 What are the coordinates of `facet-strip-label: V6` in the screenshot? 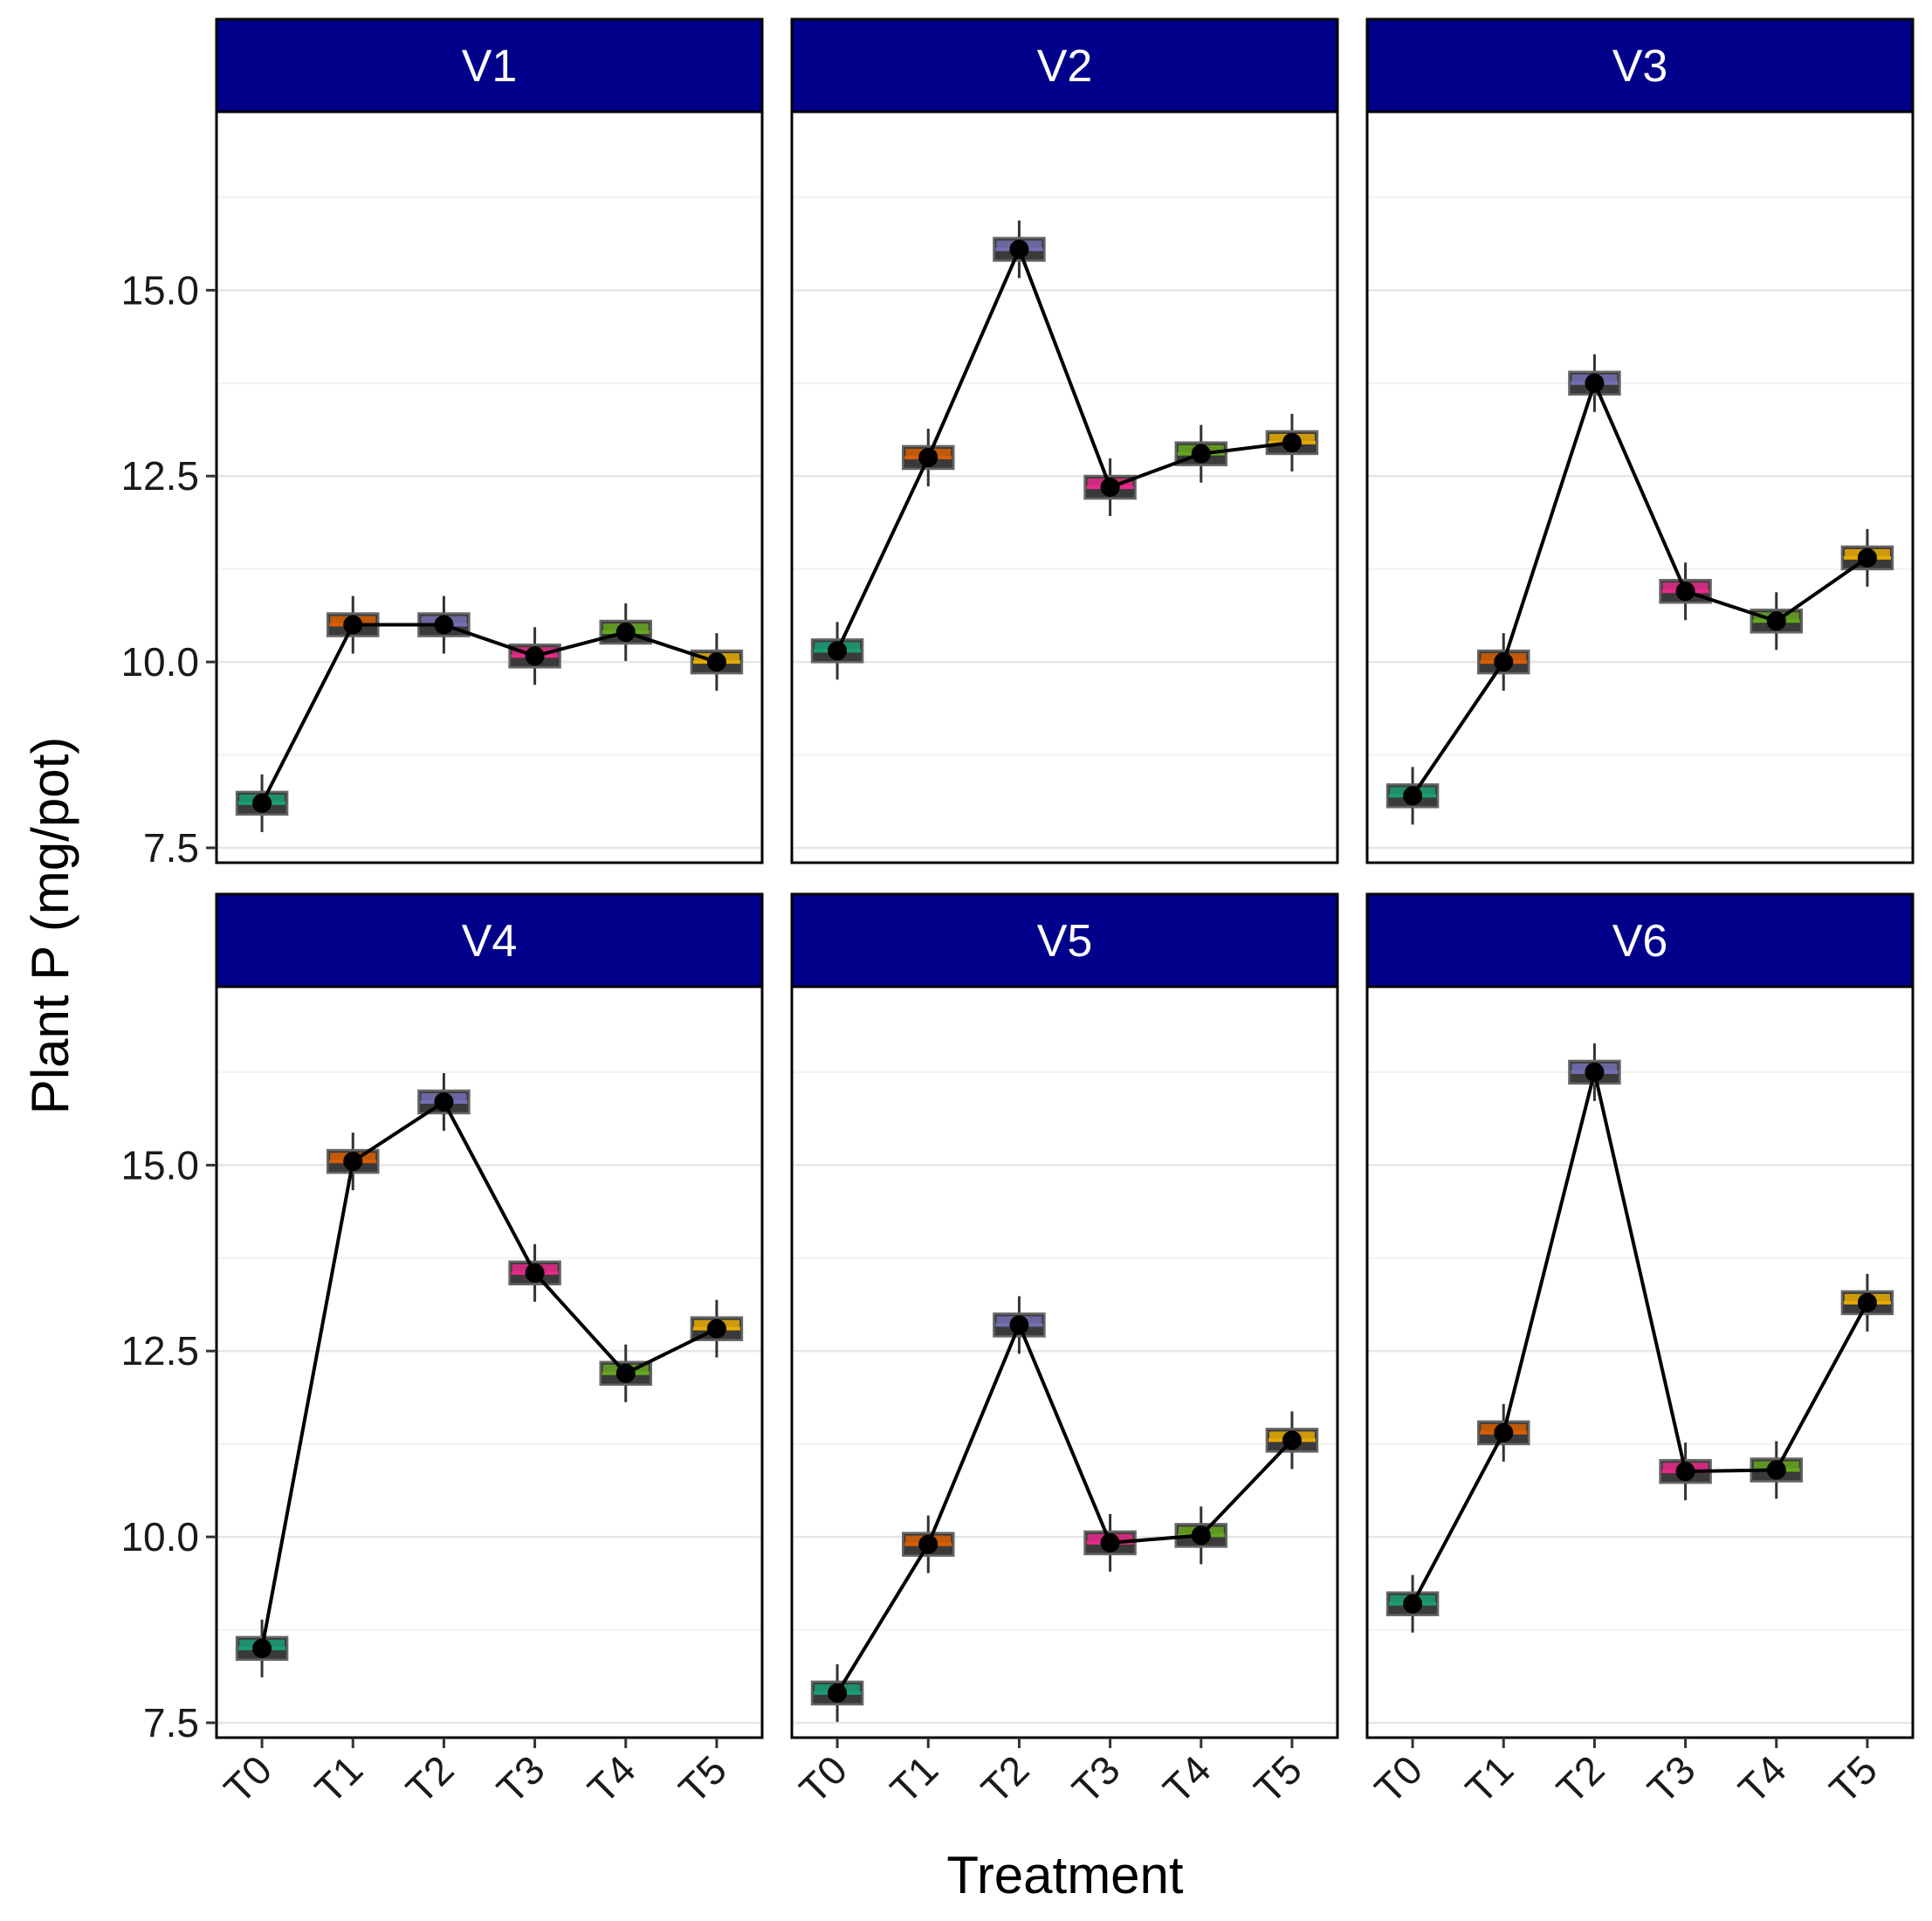 It's located at (1640, 942).